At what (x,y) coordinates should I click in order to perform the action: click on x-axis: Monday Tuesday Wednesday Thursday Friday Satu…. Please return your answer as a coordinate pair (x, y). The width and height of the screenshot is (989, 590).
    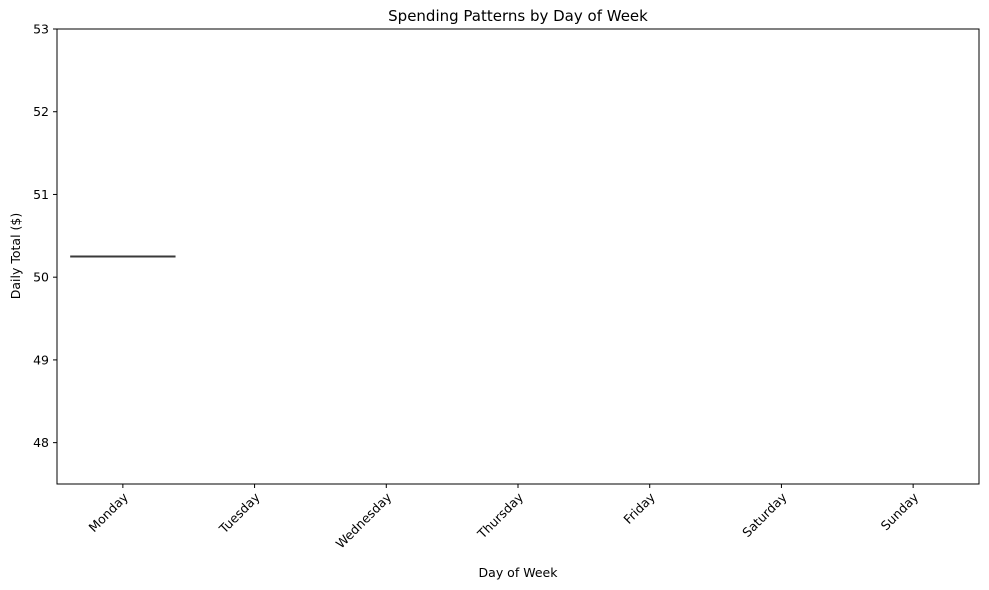
    Looking at the image, I should click on (503, 517).